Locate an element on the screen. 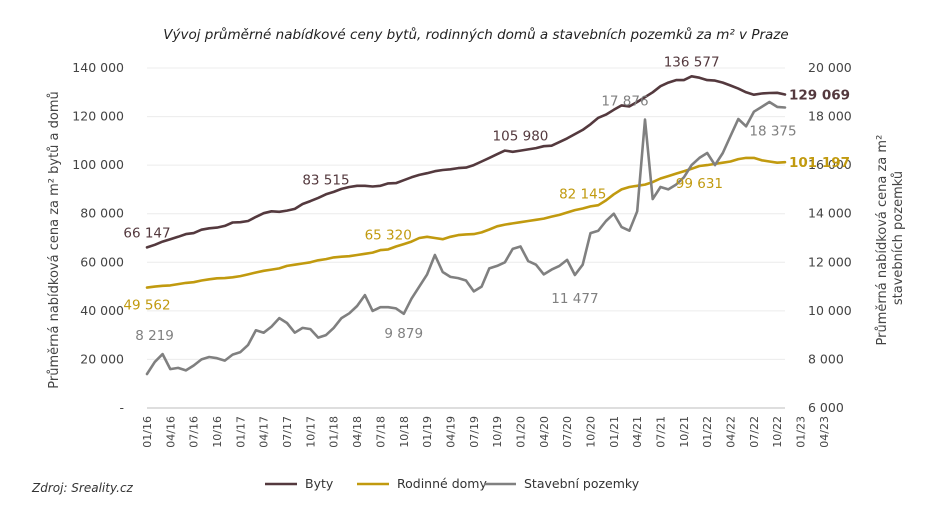 The height and width of the screenshot is (521, 952). x-tick: 10/21 is located at coordinates (684, 432).